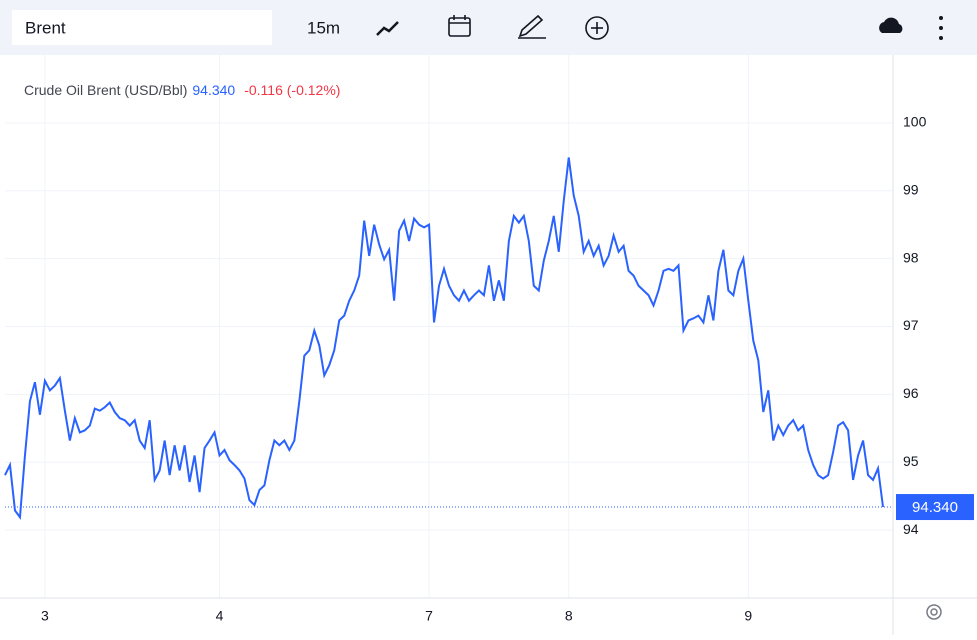 This screenshot has width=977, height=640. I want to click on y-tick-label: 94, so click(911, 529).